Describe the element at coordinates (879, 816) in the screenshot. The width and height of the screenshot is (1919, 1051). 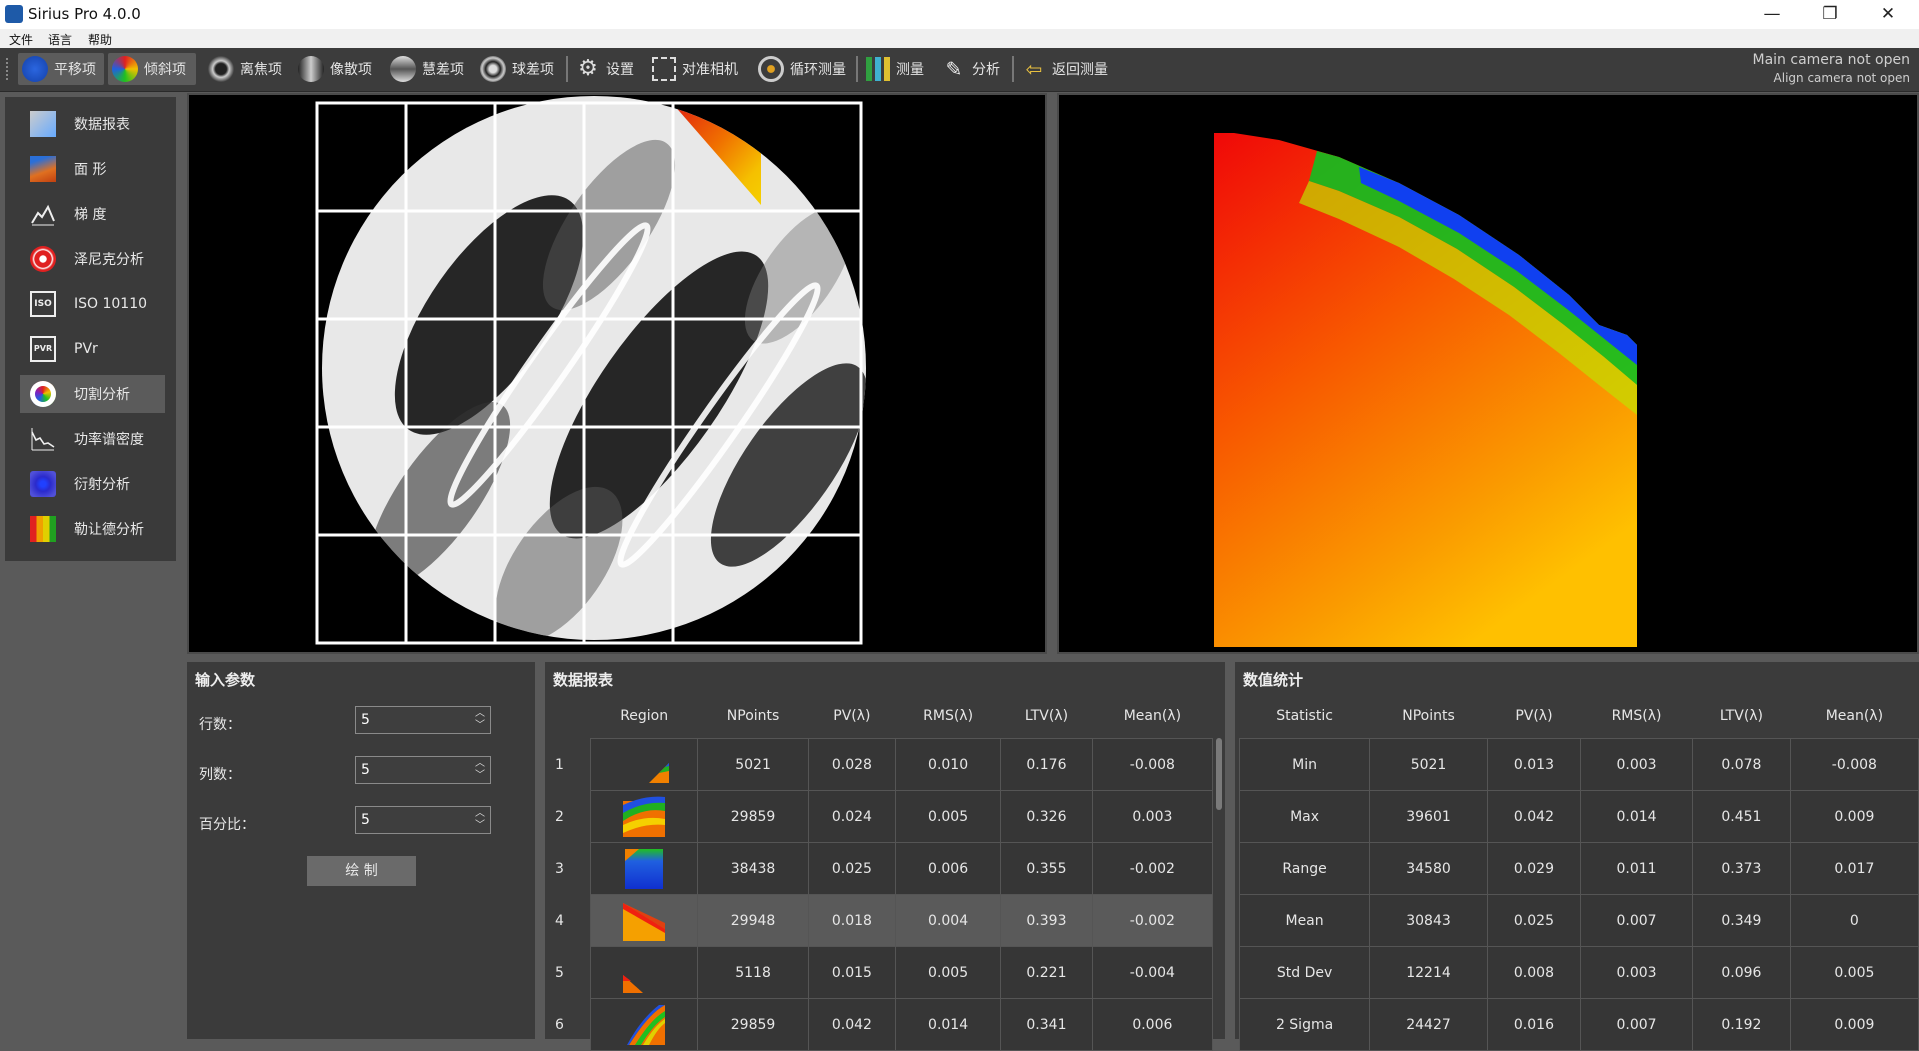
I see `table-row: 2 29859 0.024 0.005 0.326 0.003` at that location.